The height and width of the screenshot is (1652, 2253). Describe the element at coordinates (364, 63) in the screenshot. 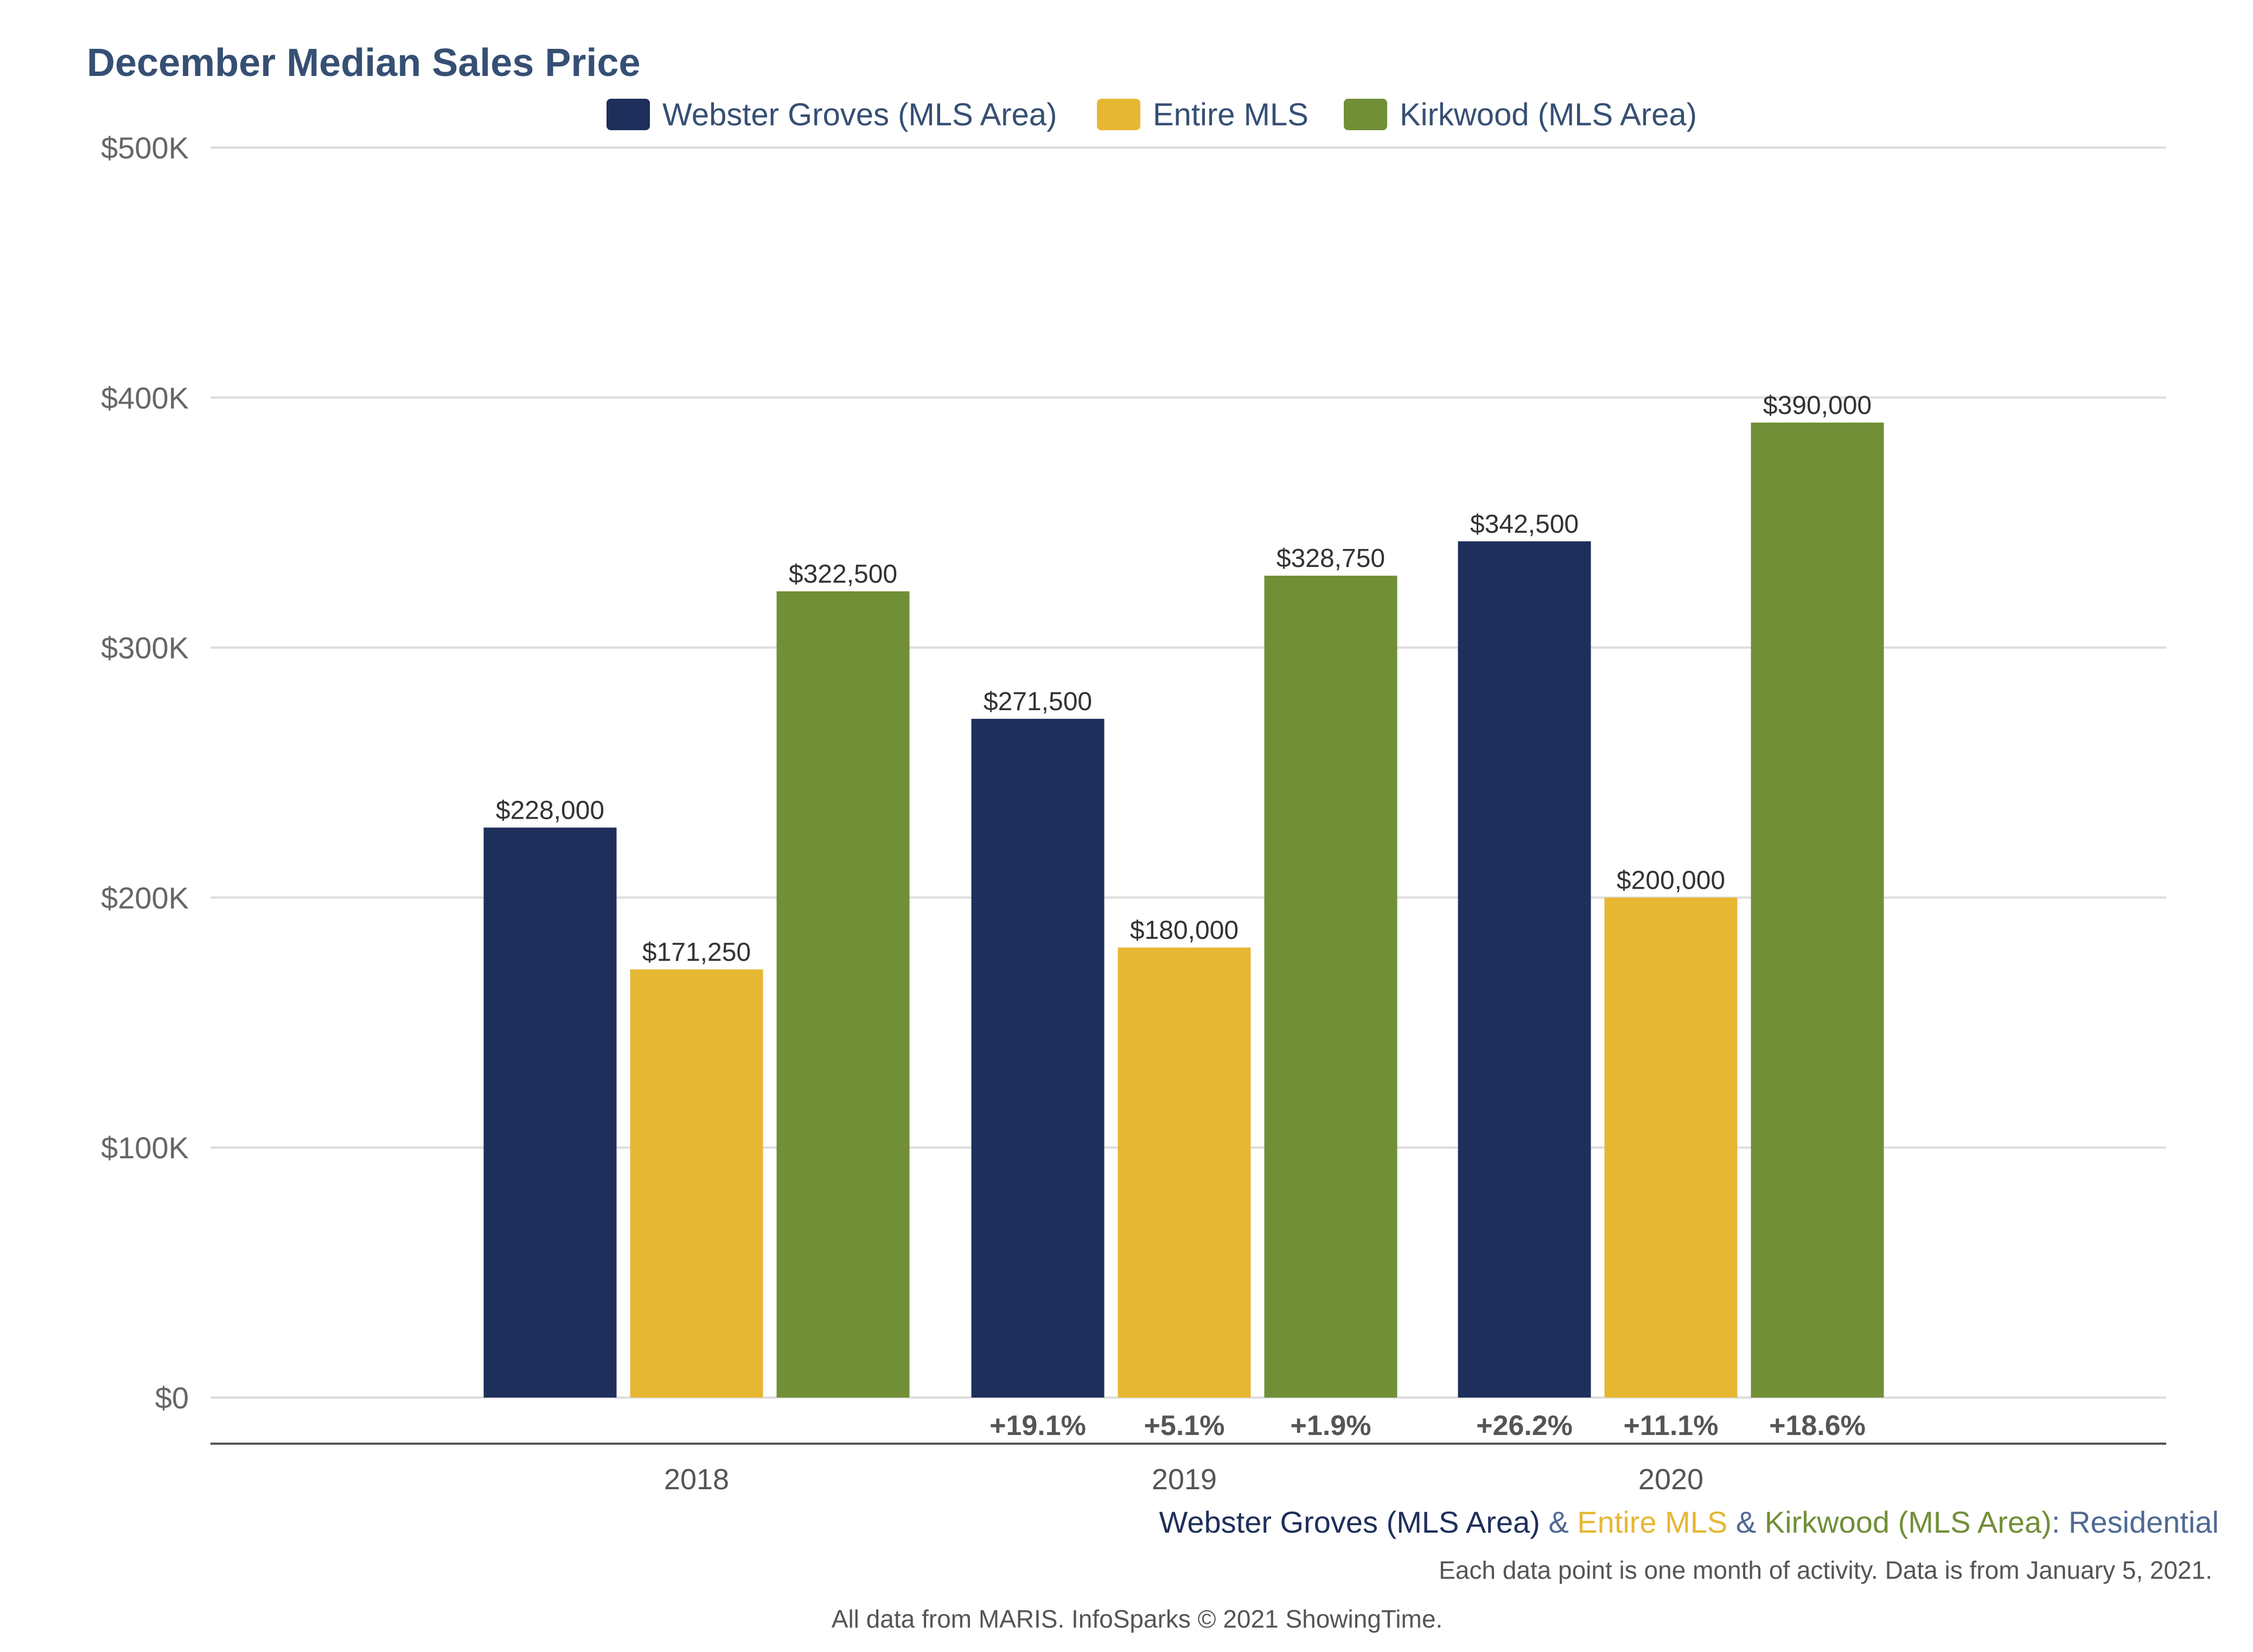

I see `chart-title: December Median Sales Price` at that location.